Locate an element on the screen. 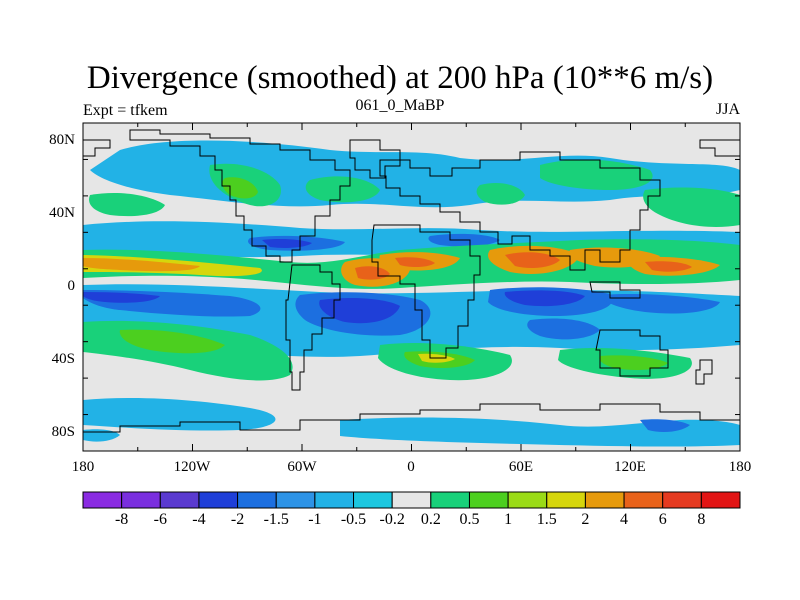 This screenshot has height=600, width=800. coastline-greenland is located at coordinates (375, 159).